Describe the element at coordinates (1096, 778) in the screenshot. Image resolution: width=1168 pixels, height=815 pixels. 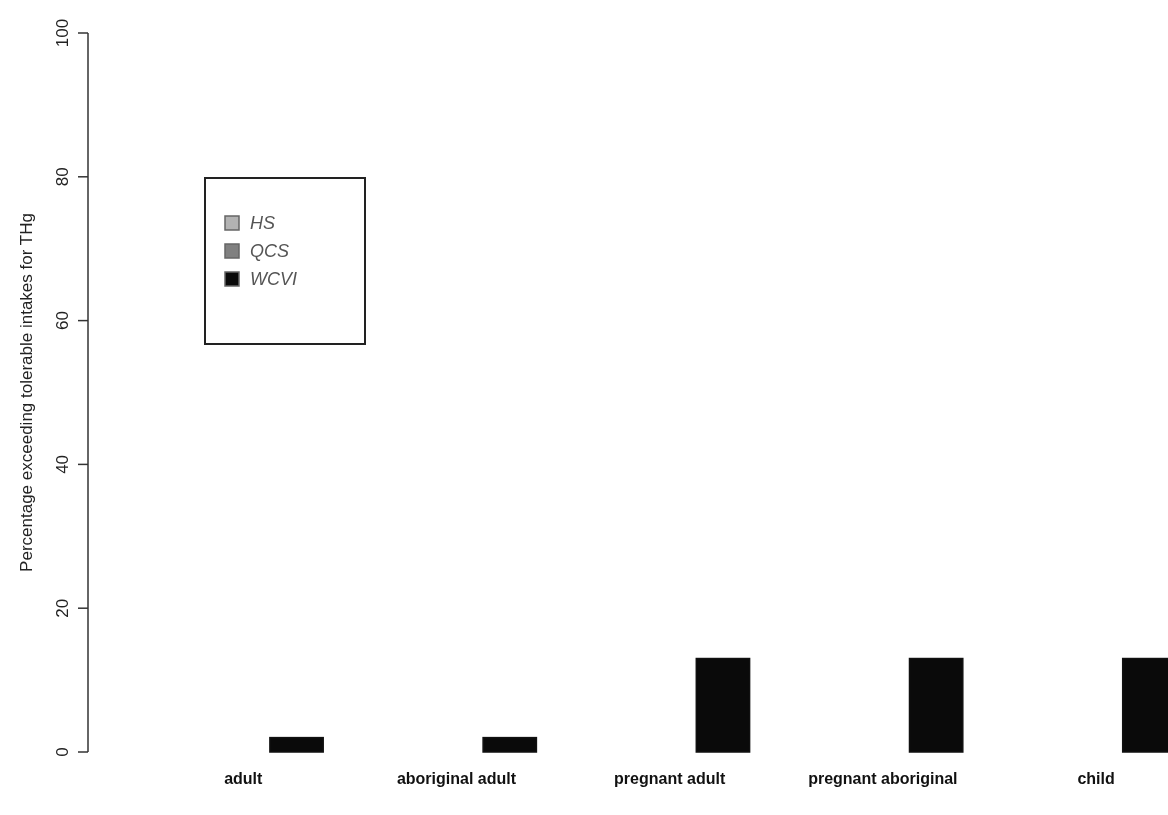
I see `x-tick-label: child` at that location.